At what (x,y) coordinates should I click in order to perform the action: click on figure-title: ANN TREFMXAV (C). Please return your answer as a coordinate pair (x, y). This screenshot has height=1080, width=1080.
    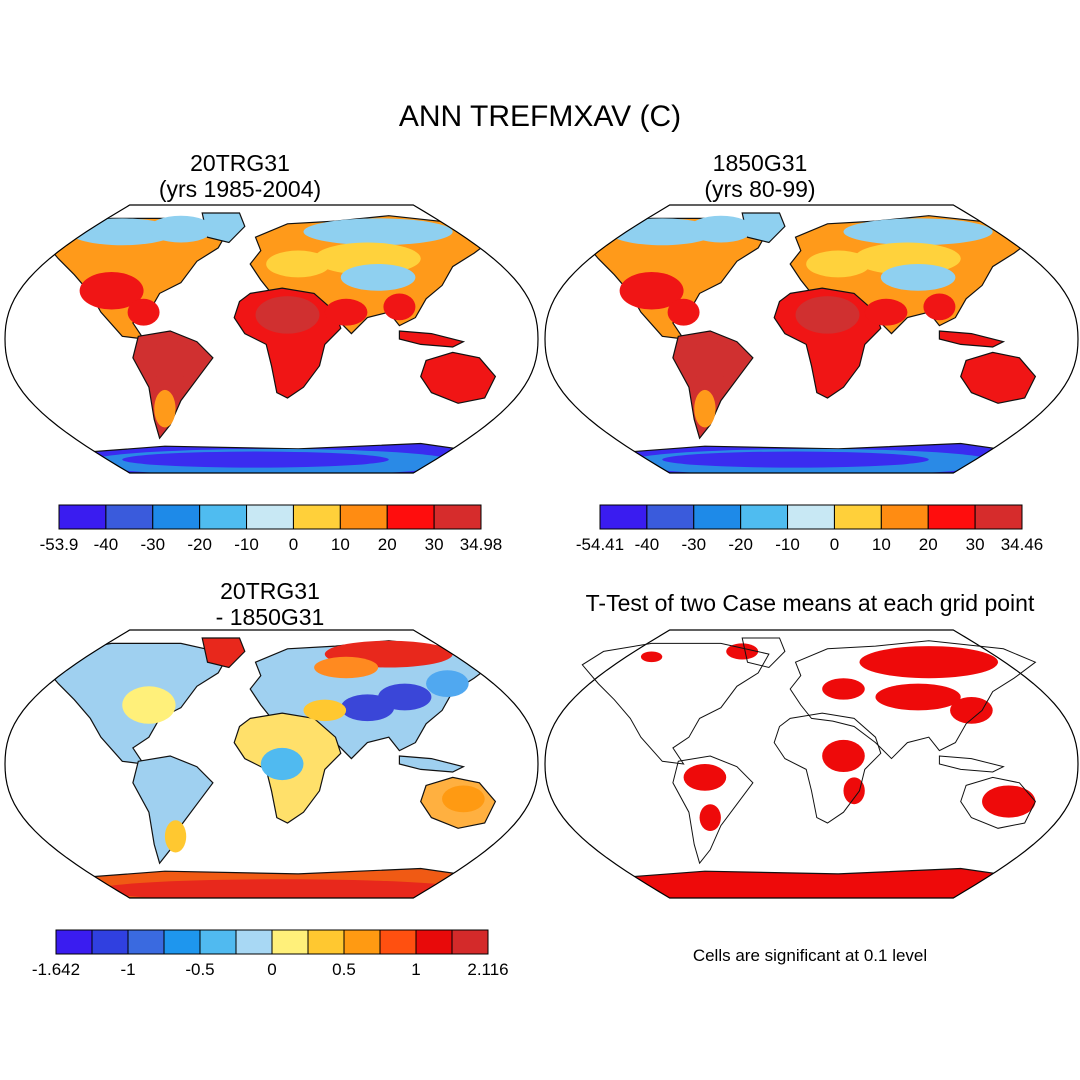
    Looking at the image, I should click on (540, 116).